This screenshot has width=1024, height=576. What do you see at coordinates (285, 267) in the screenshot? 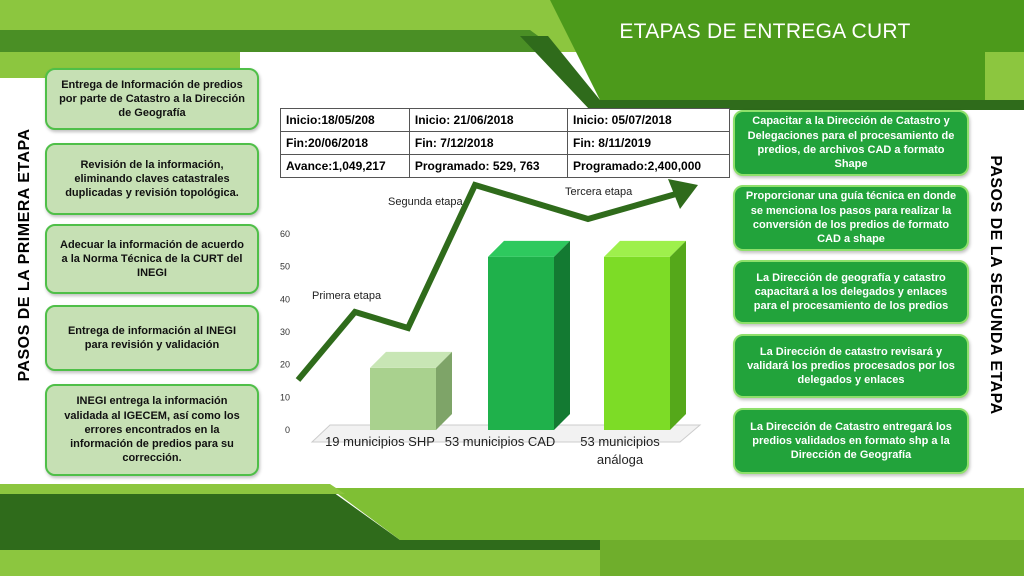
I see `y-tick-label: 50` at bounding box center [285, 267].